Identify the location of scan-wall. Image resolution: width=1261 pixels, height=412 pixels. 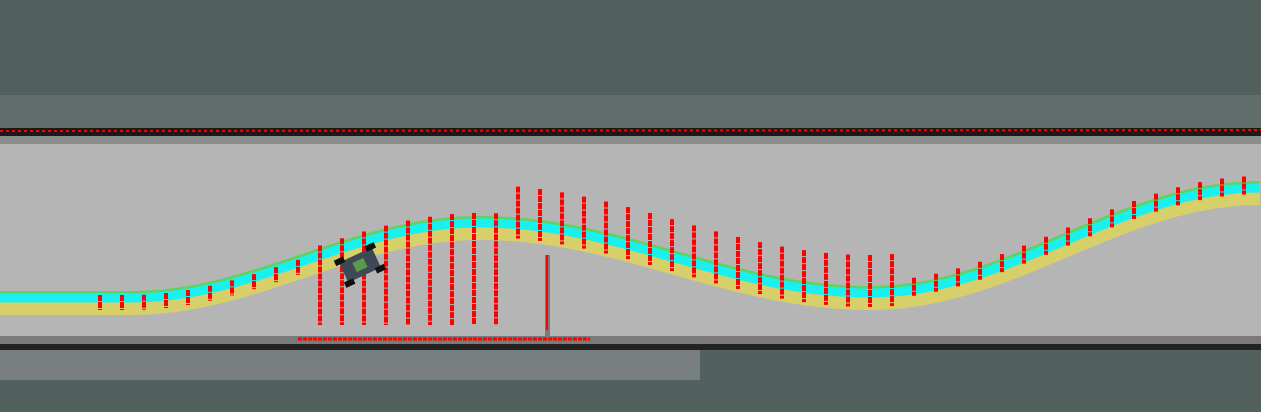
(630, 130).